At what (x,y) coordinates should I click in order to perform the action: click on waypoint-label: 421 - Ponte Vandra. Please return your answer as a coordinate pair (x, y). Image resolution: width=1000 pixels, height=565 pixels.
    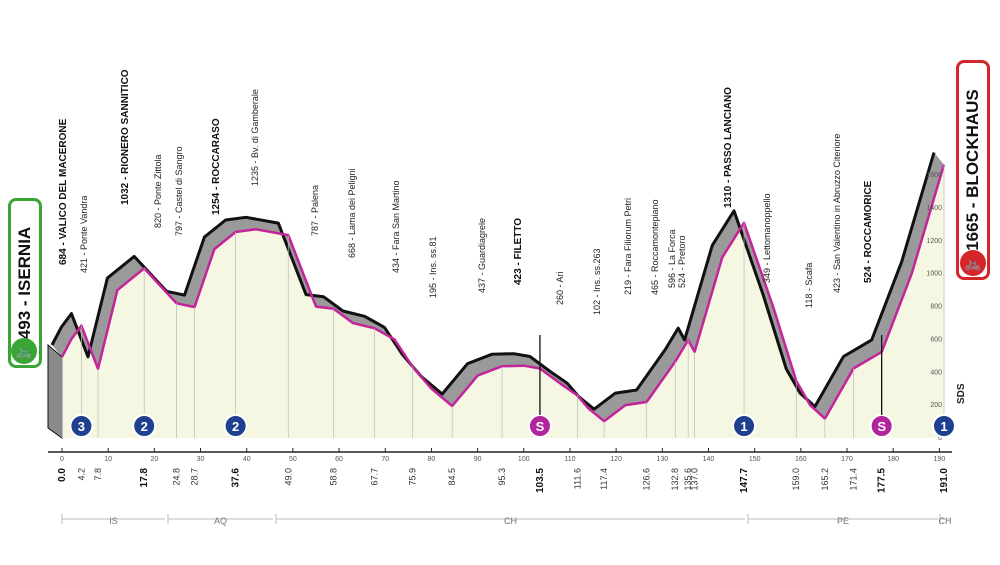
    Looking at the image, I should click on (84, 234).